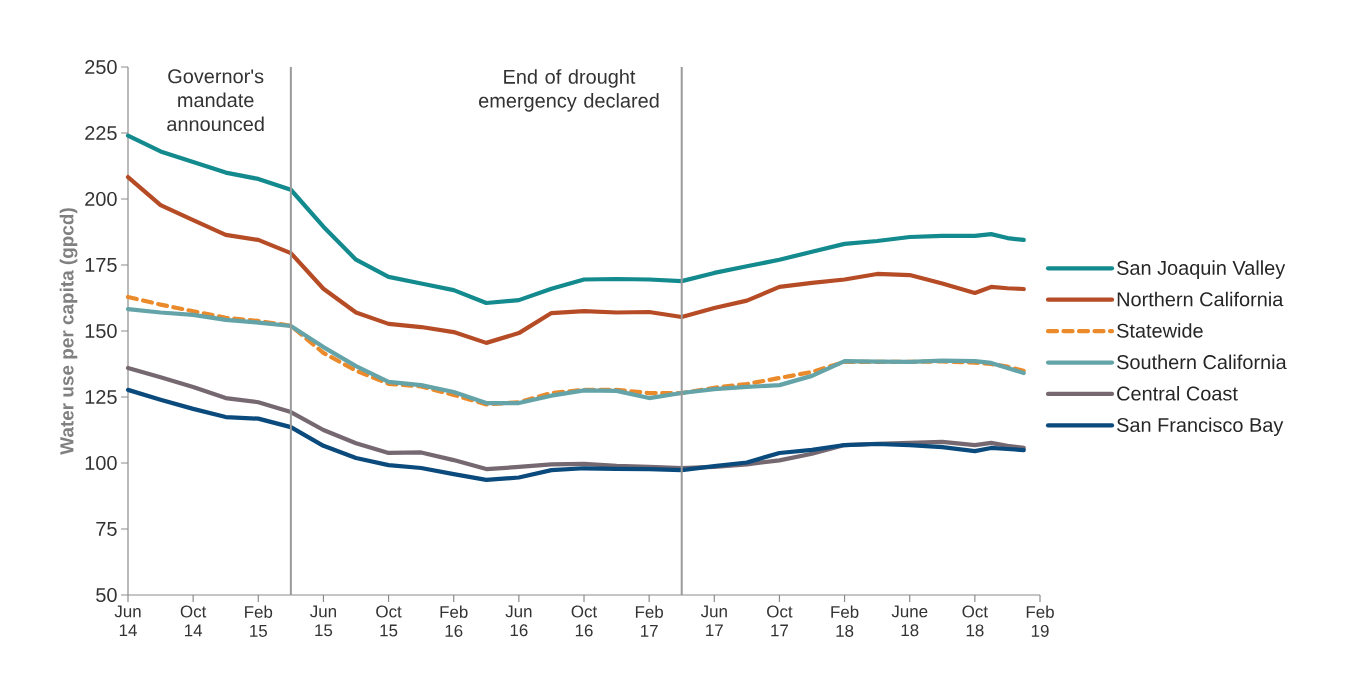 The height and width of the screenshot is (677, 1353). I want to click on x-tick-label: Jun 15, so click(323, 621).